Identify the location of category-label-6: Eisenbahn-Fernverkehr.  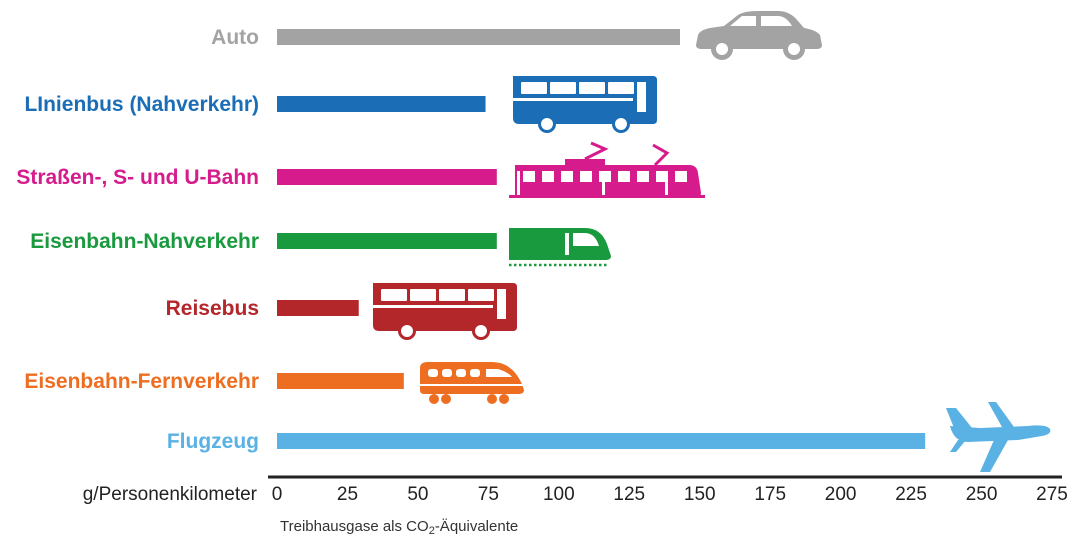
(141, 381).